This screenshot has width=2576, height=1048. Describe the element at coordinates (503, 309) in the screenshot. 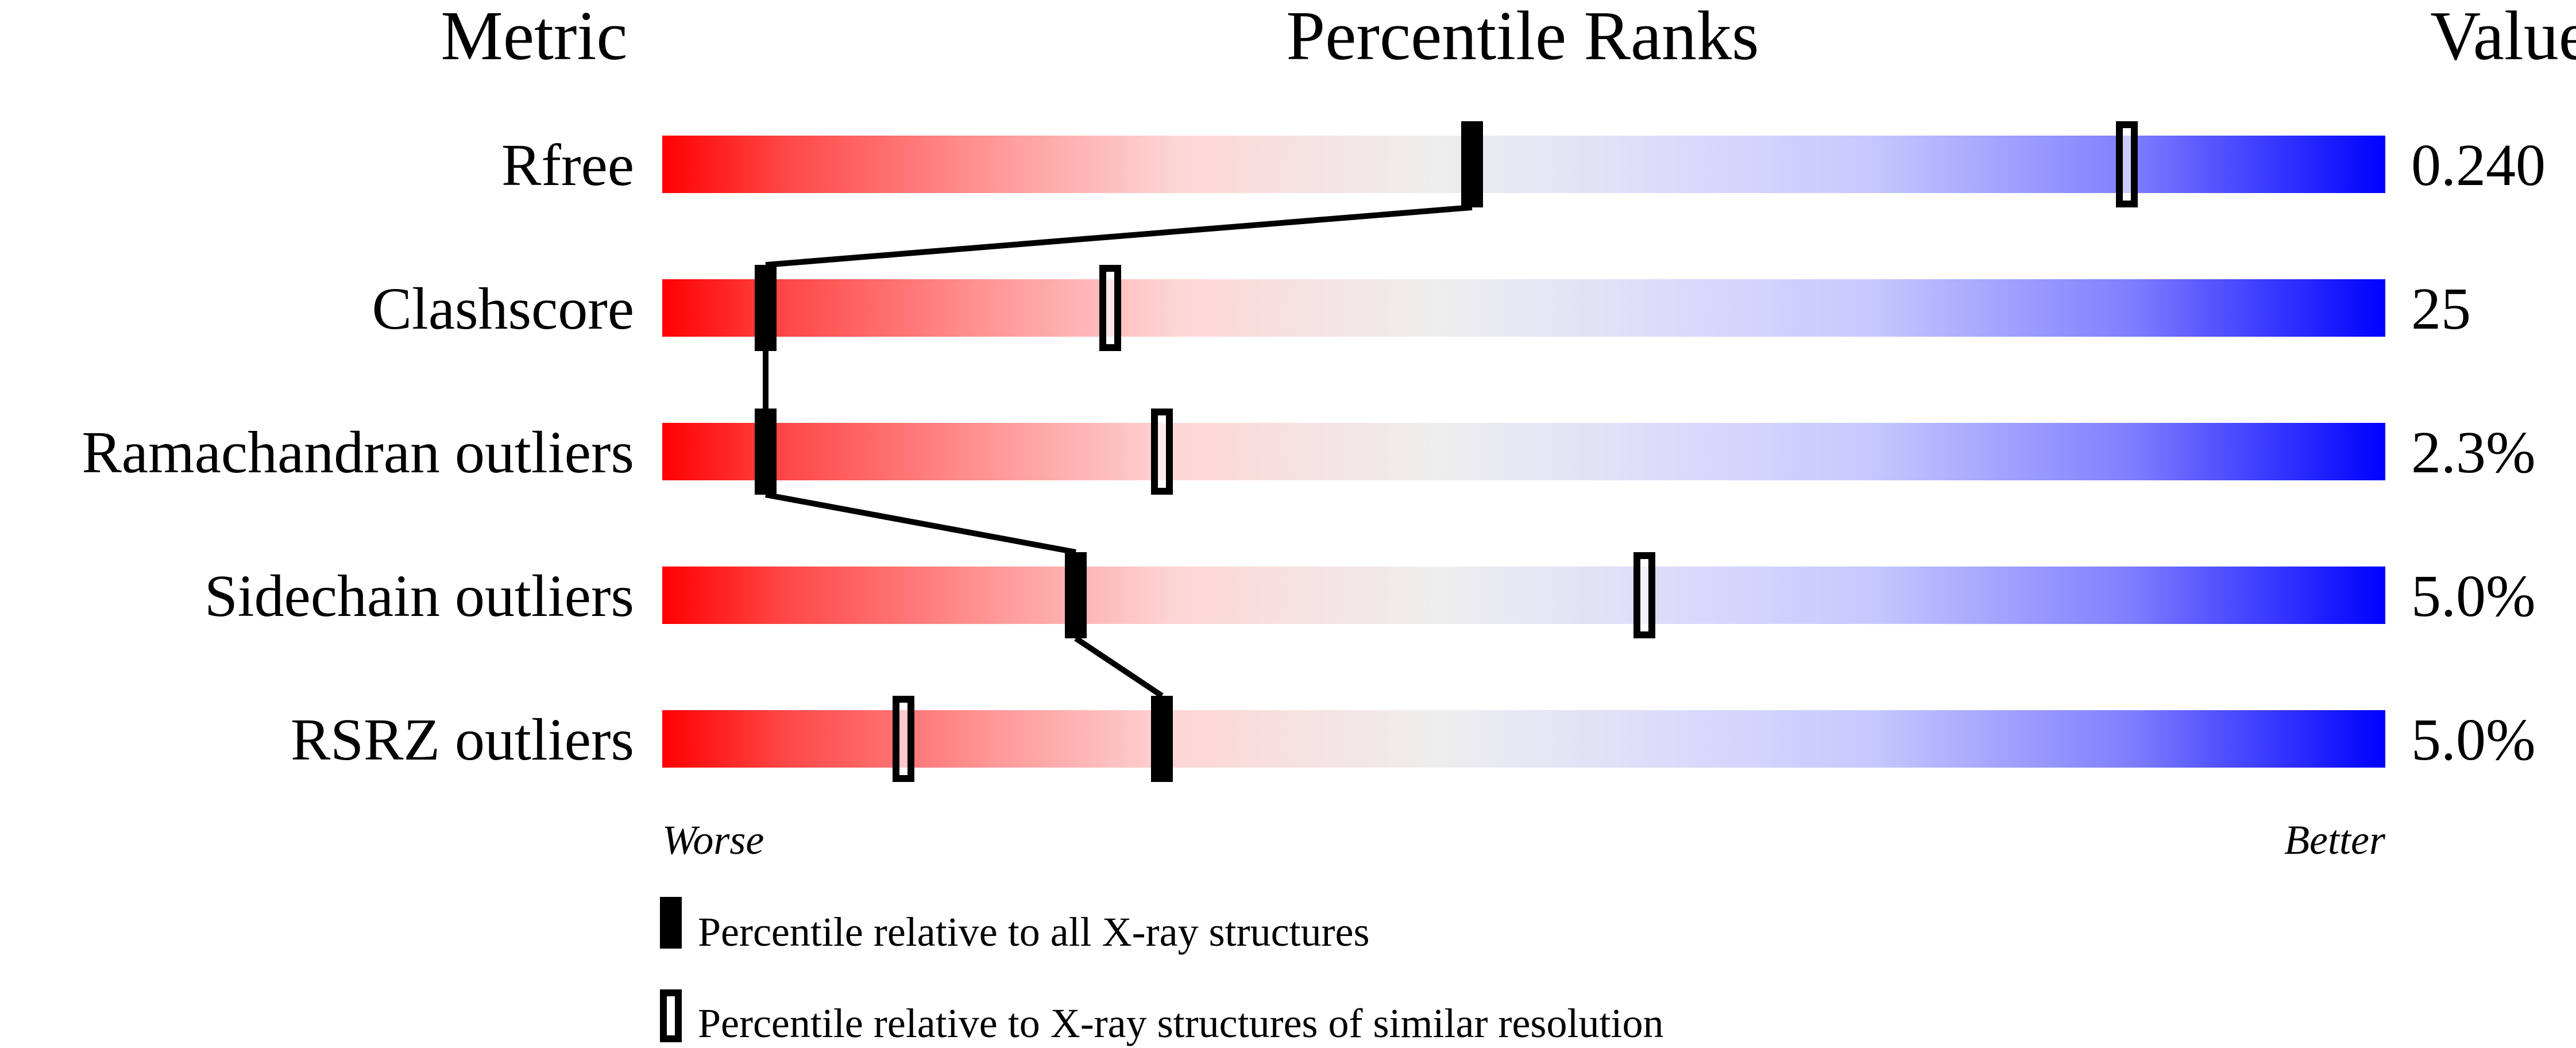

I see `metric-label: Clashscore` at that location.